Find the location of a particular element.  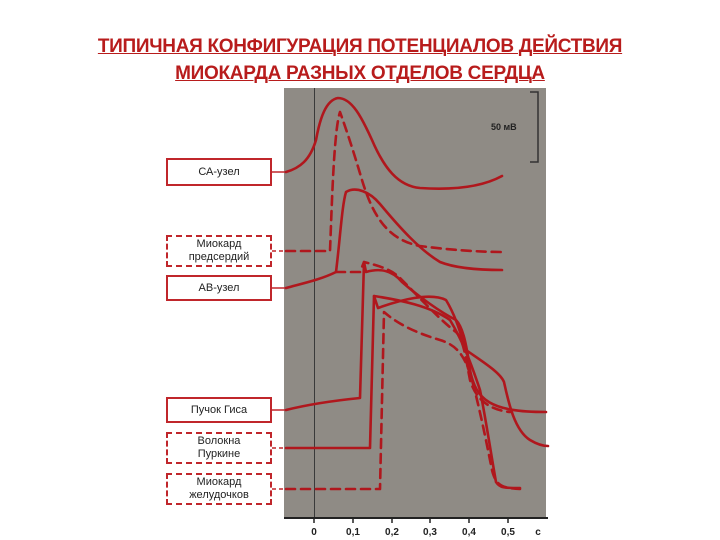

trace-sa-node is located at coordinates (394, 143).